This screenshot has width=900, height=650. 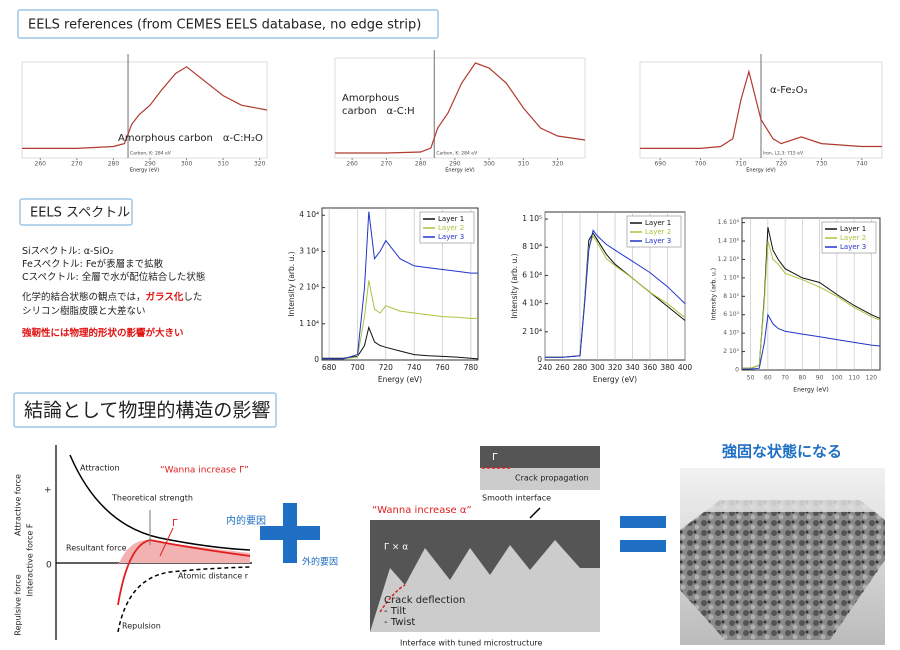 What do you see at coordinates (184, 553) in the screenshot?
I see `gamma-area` at bounding box center [184, 553].